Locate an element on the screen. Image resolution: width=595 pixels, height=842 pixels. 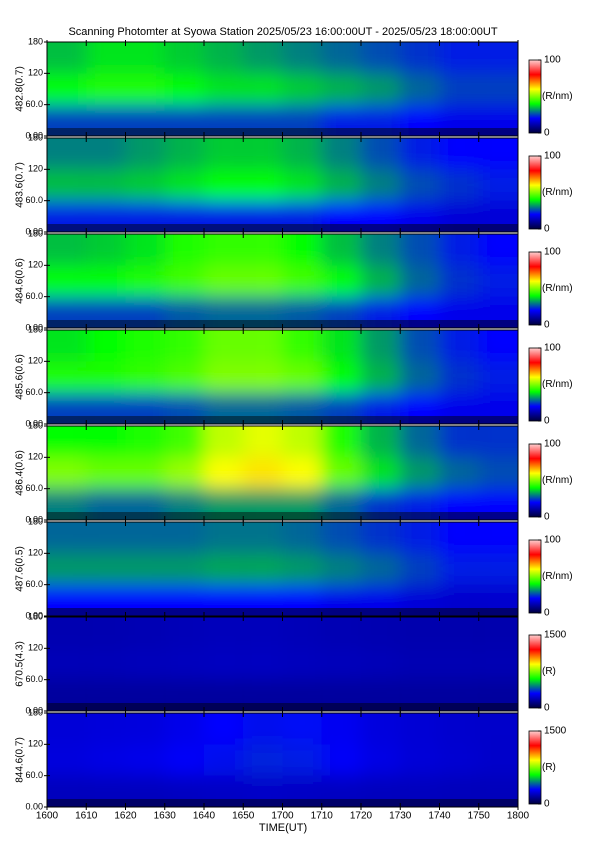
heatmap is located at coordinates (282, 89).